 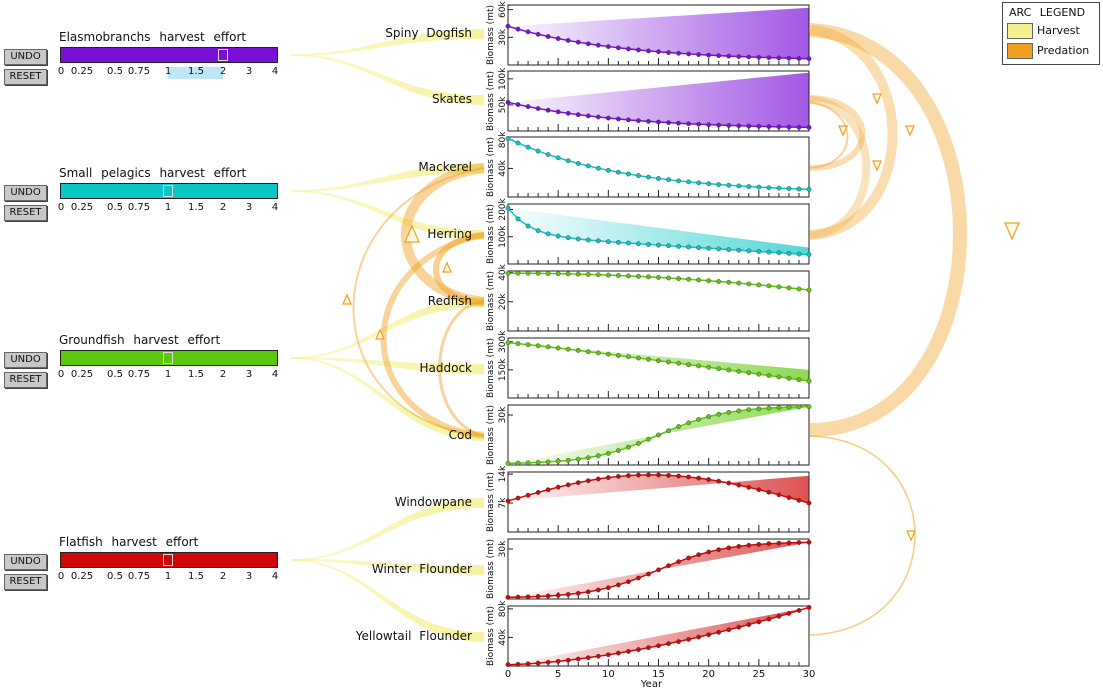 What do you see at coordinates (503, 473) in the screenshot?
I see `y-tick-label: 14k` at bounding box center [503, 473].